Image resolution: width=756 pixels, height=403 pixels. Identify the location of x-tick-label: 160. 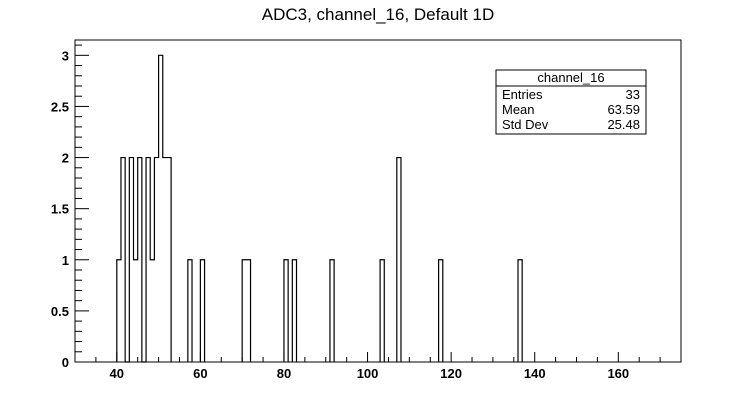
(618, 373).